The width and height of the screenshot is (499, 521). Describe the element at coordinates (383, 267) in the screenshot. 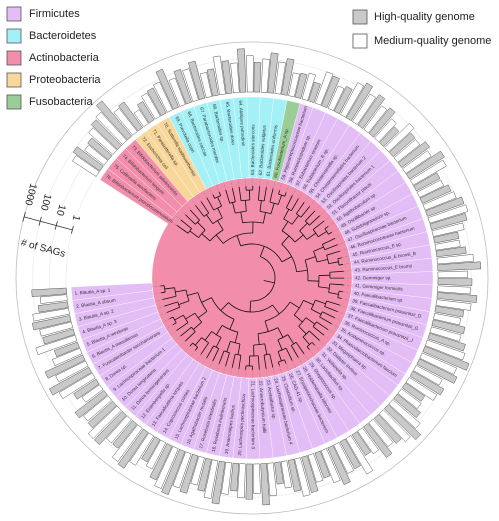

I see `leaf-label: 43. Ruminococcus_E bromii` at that location.